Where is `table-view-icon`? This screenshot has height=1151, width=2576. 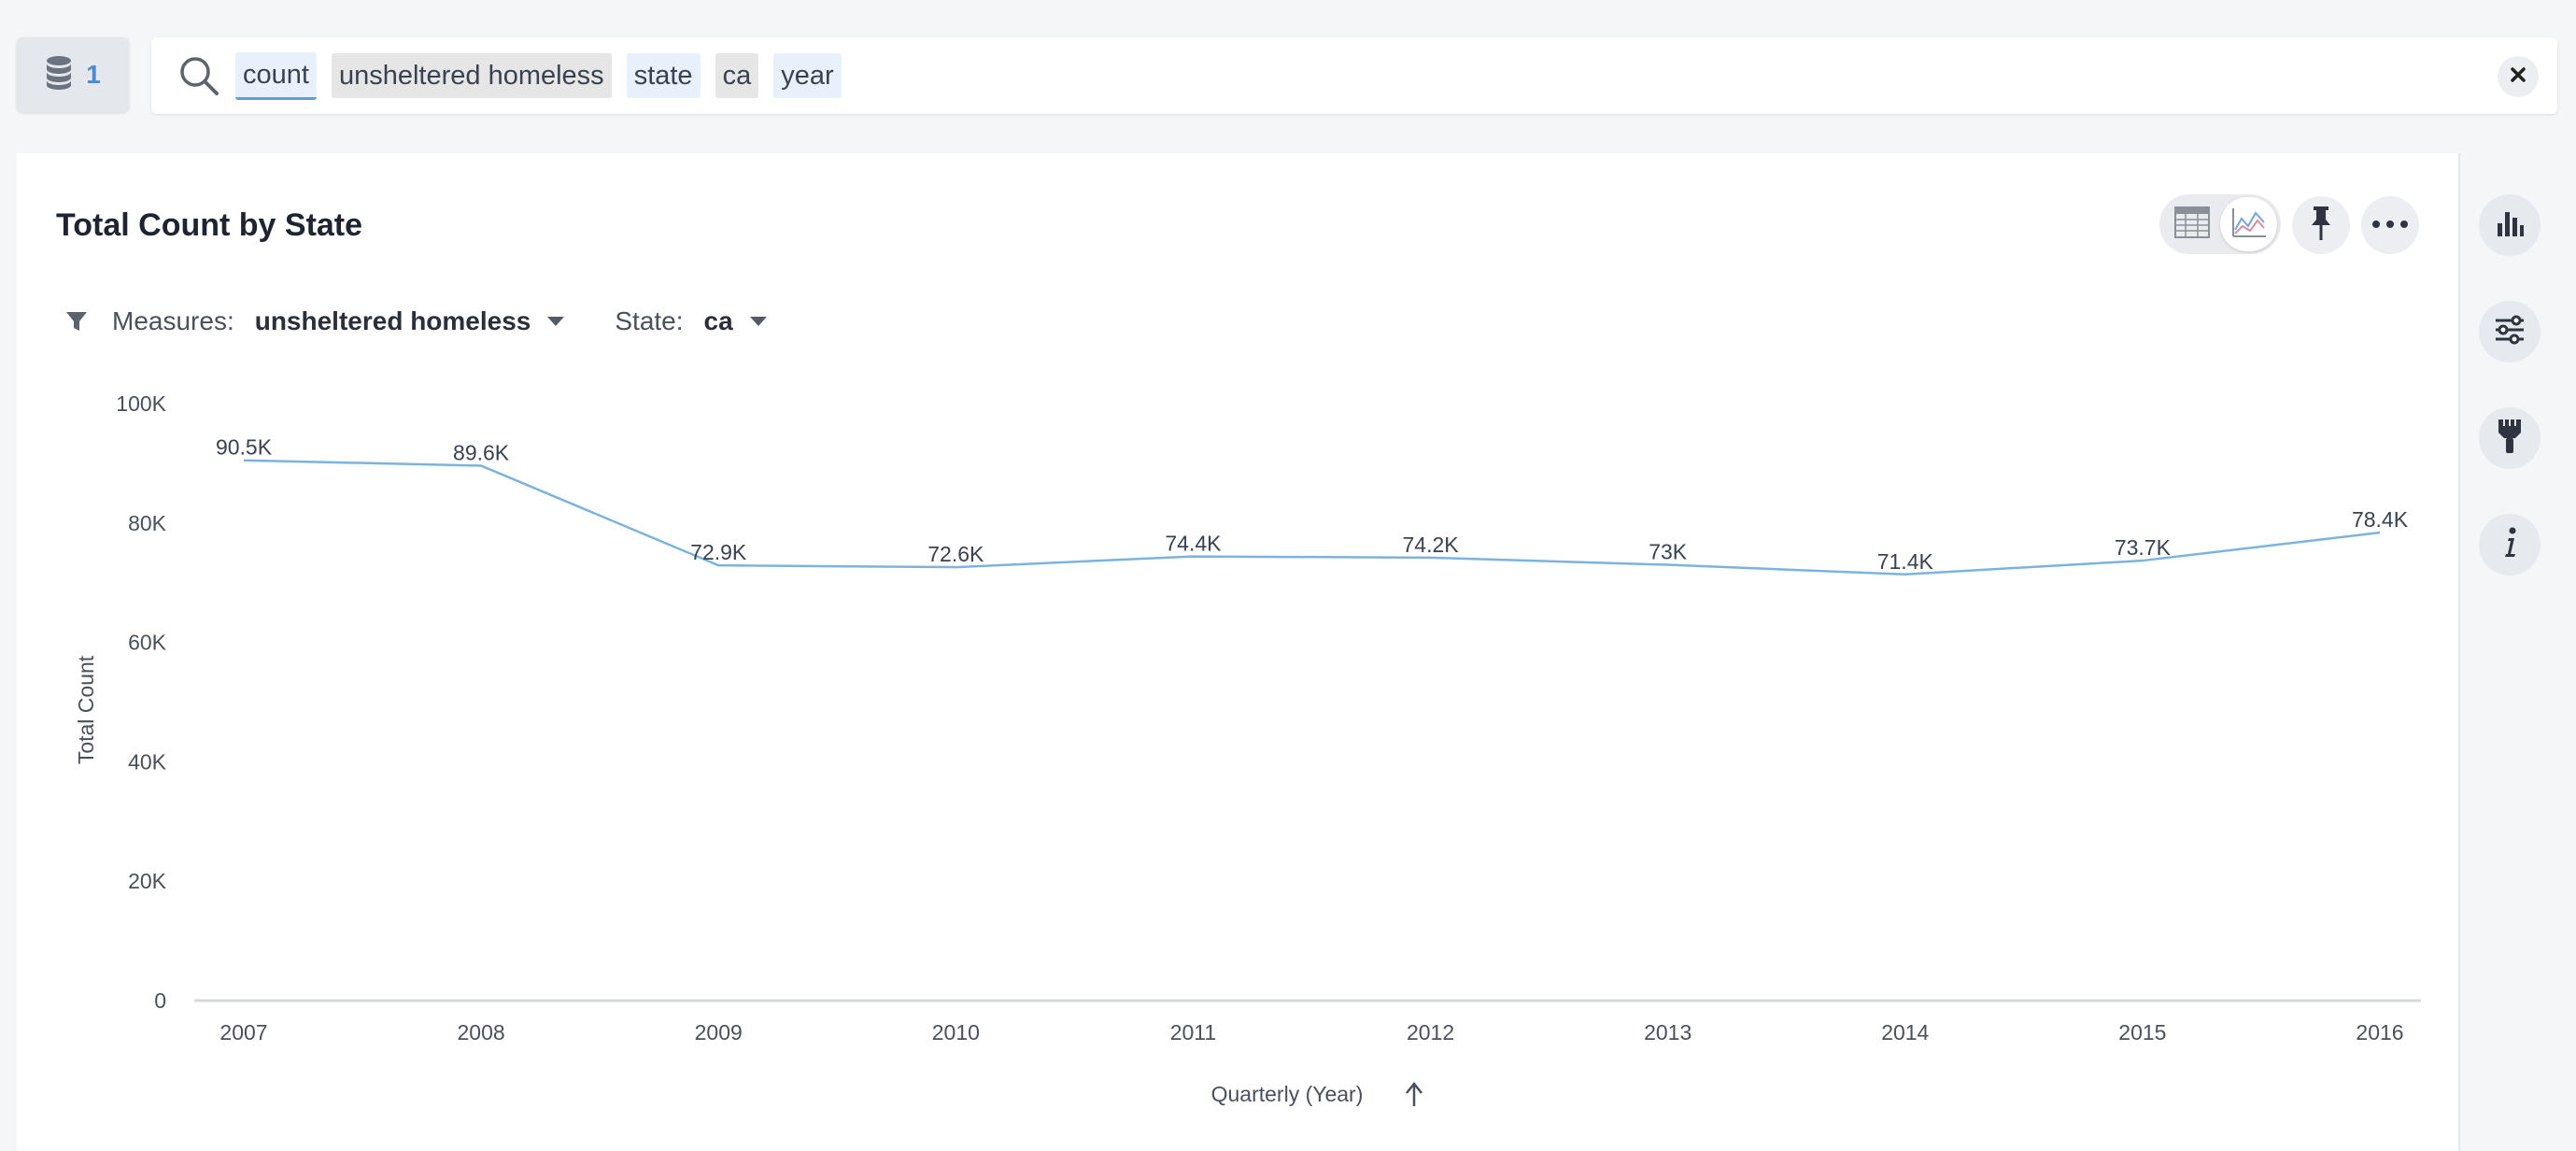 table-view-icon is located at coordinates (2192, 225).